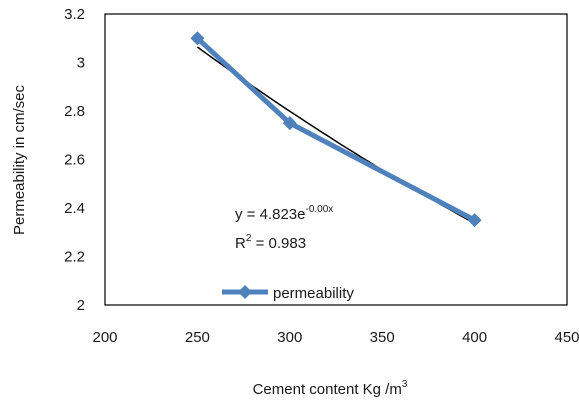  What do you see at coordinates (474, 337) in the screenshot?
I see `x-tick-label: 400` at bounding box center [474, 337].